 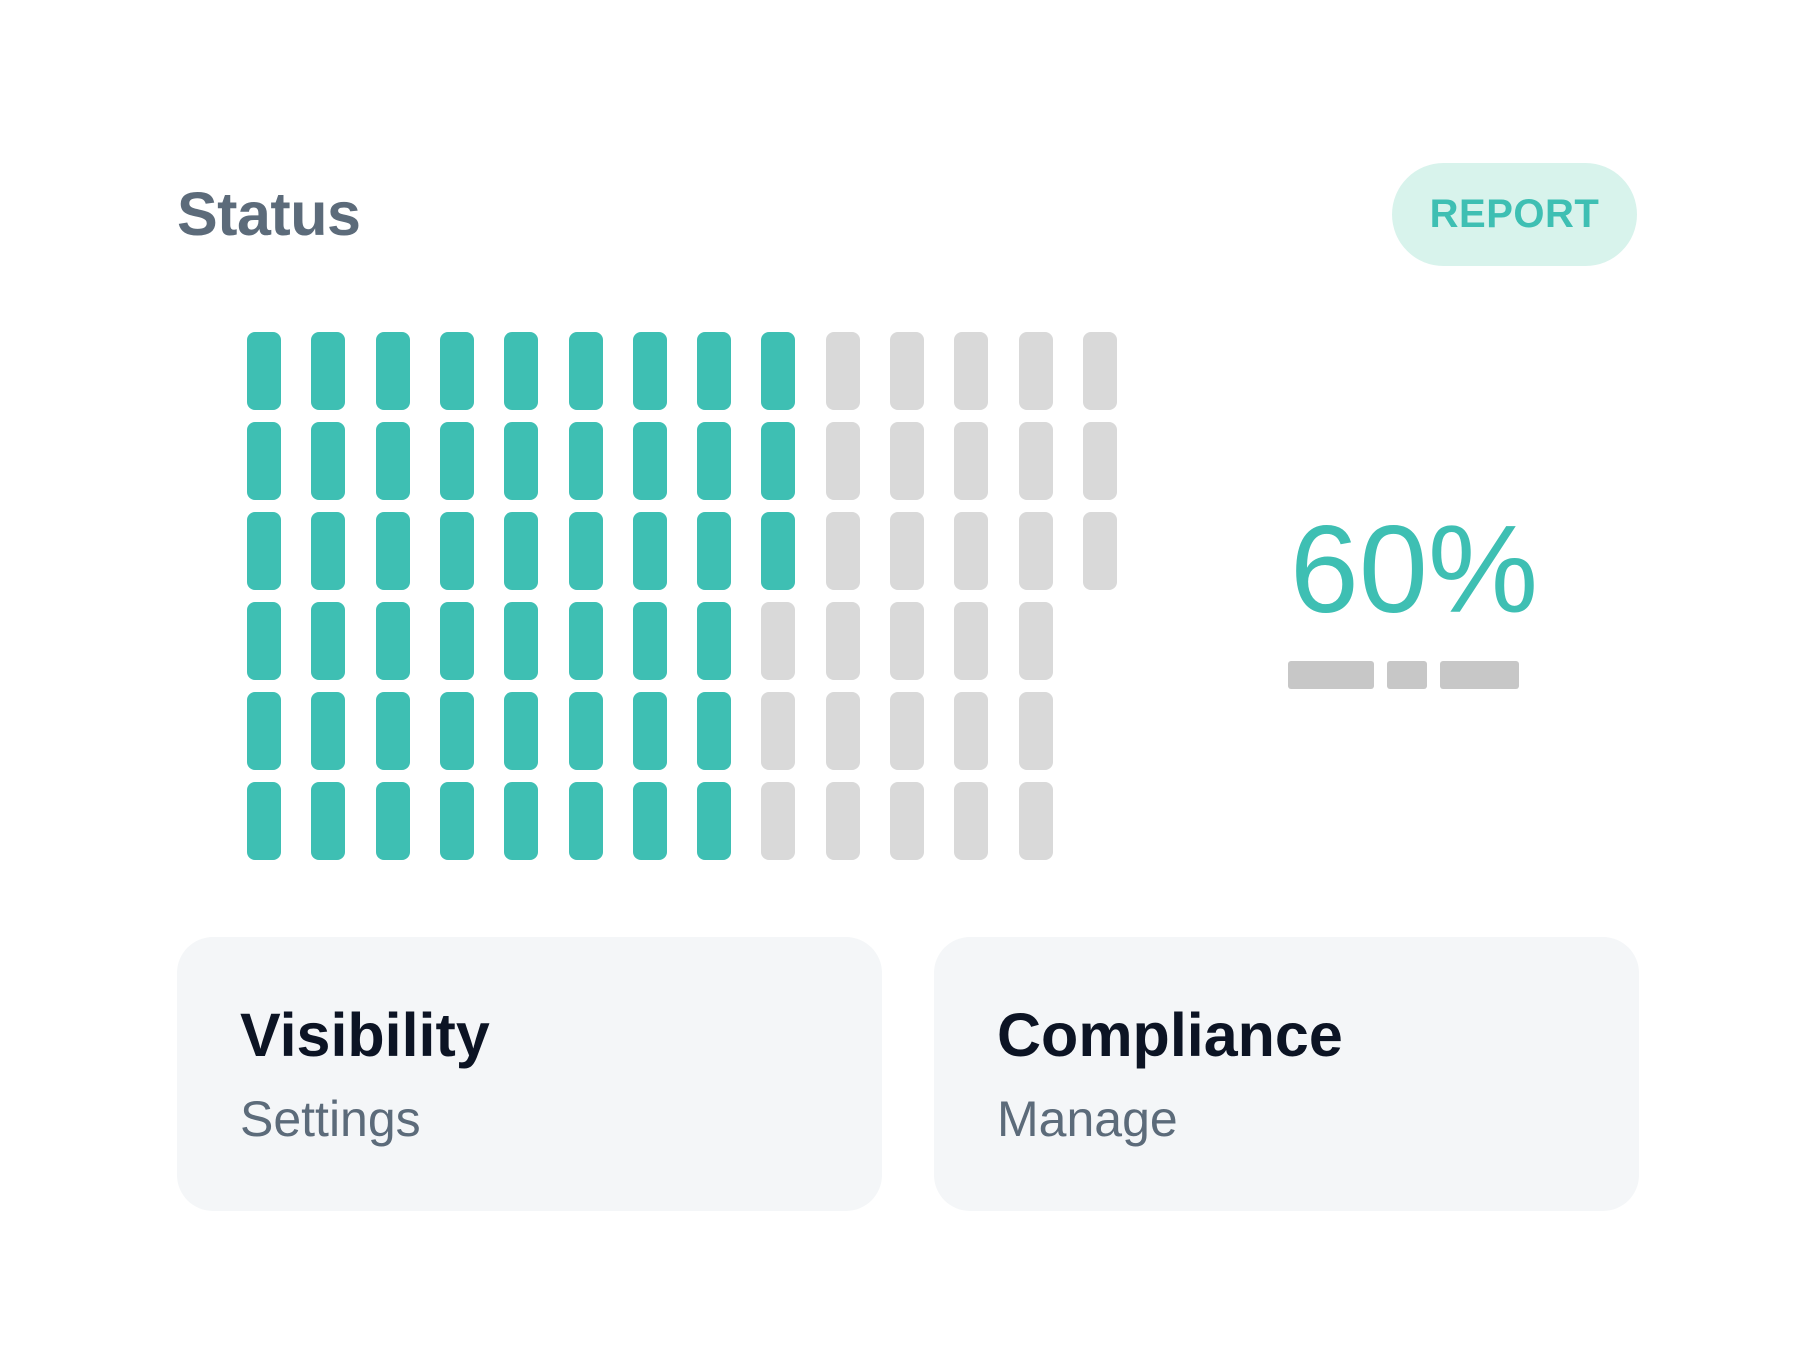 What do you see at coordinates (1286, 1074) in the screenshot?
I see `compliance-card: Compliance Manage` at bounding box center [1286, 1074].